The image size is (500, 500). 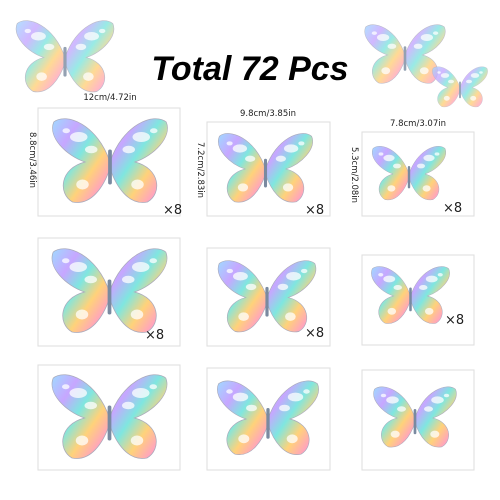 I want to click on height-label: 7.2cm/2.83in, so click(x=200, y=170).